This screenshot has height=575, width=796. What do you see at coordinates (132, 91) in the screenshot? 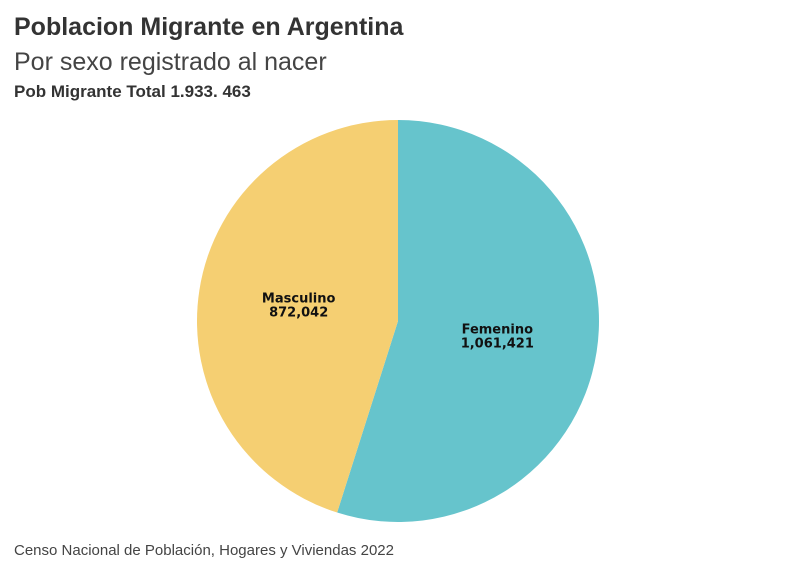
I see `total-population-label: Pob Migrante Total 1.933. 463` at bounding box center [132, 91].